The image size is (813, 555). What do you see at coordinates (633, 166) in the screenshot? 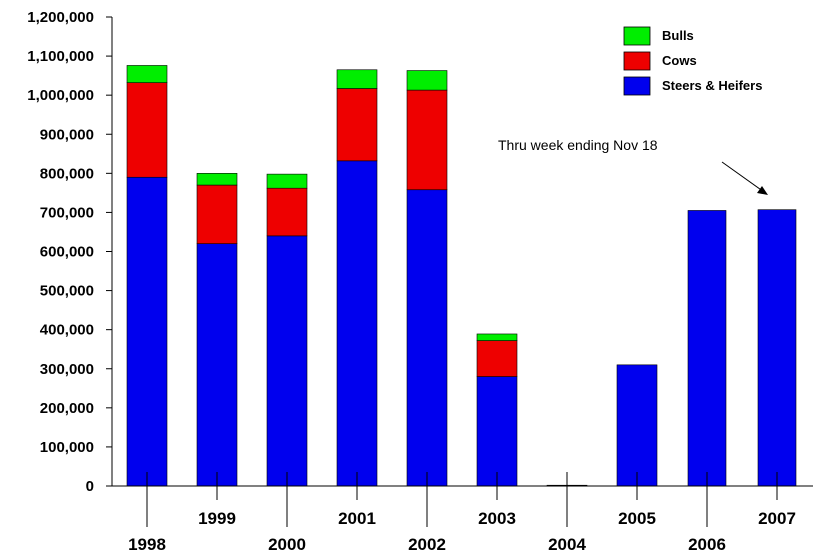
I see `annotation: Thru week ending Nov 18` at bounding box center [633, 166].